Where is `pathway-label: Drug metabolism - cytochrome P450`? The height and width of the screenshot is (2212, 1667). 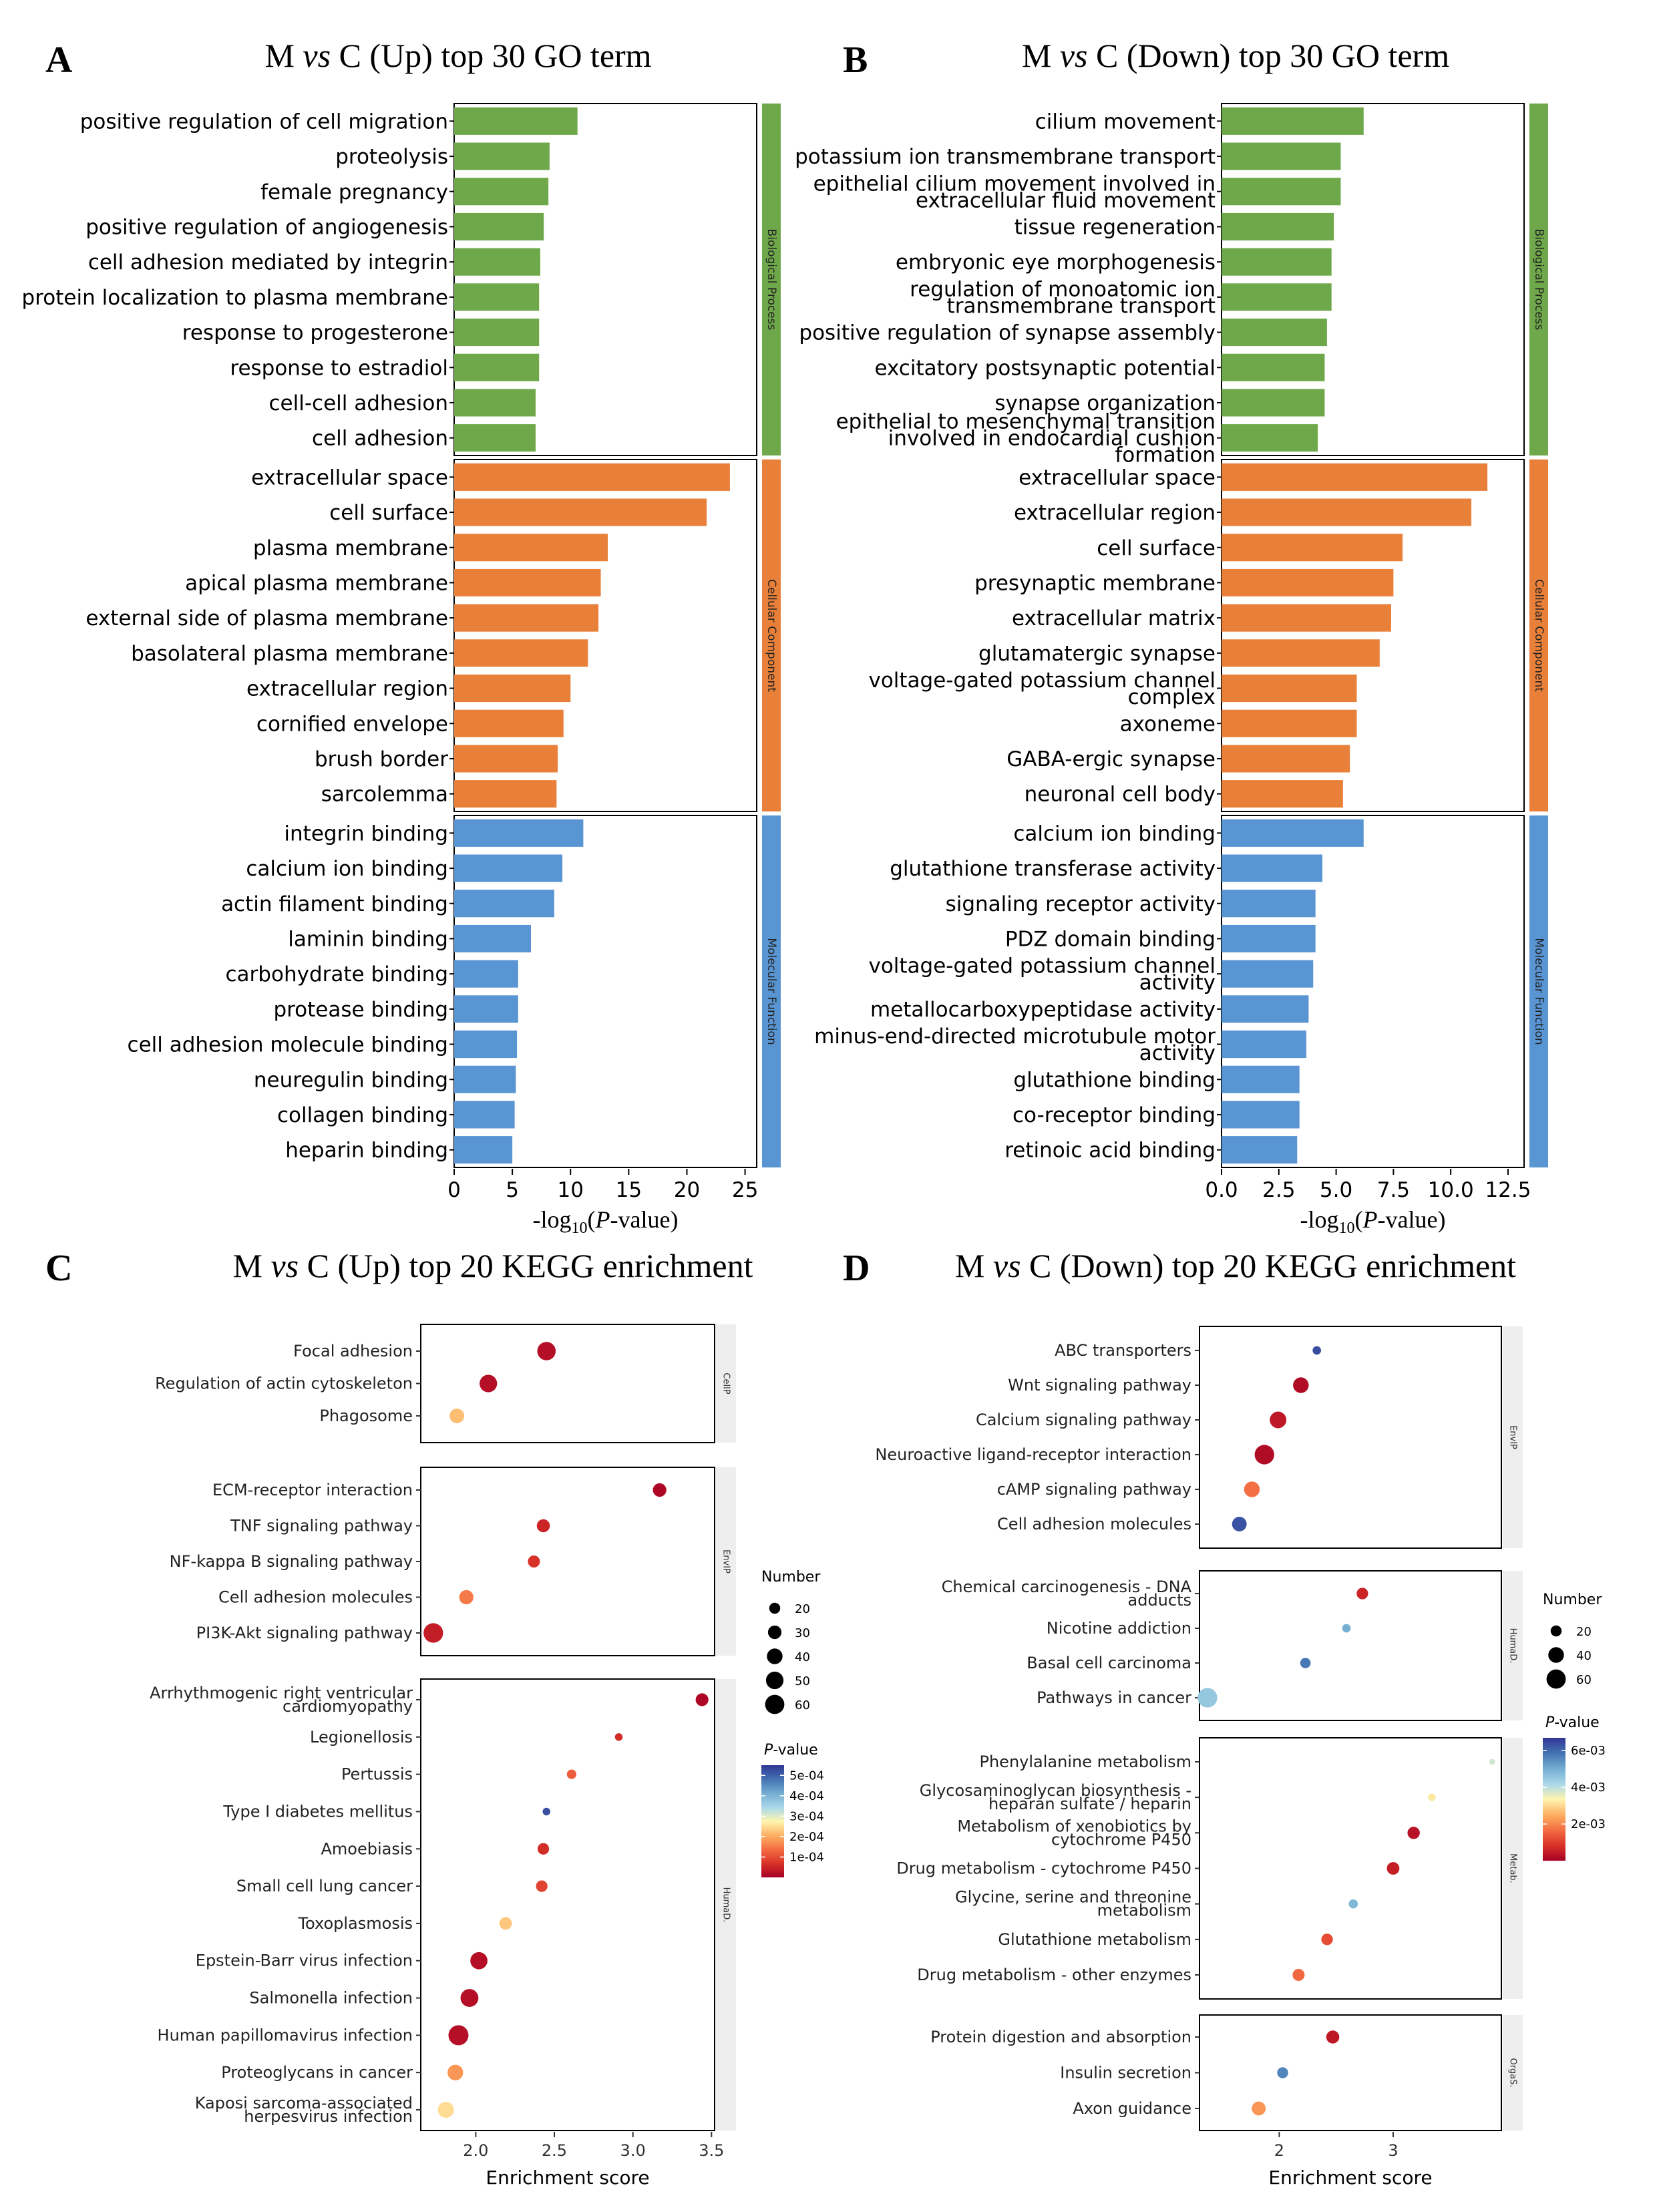
pathway-label: Drug metabolism - cytochrome P450 is located at coordinates (1043, 1868).